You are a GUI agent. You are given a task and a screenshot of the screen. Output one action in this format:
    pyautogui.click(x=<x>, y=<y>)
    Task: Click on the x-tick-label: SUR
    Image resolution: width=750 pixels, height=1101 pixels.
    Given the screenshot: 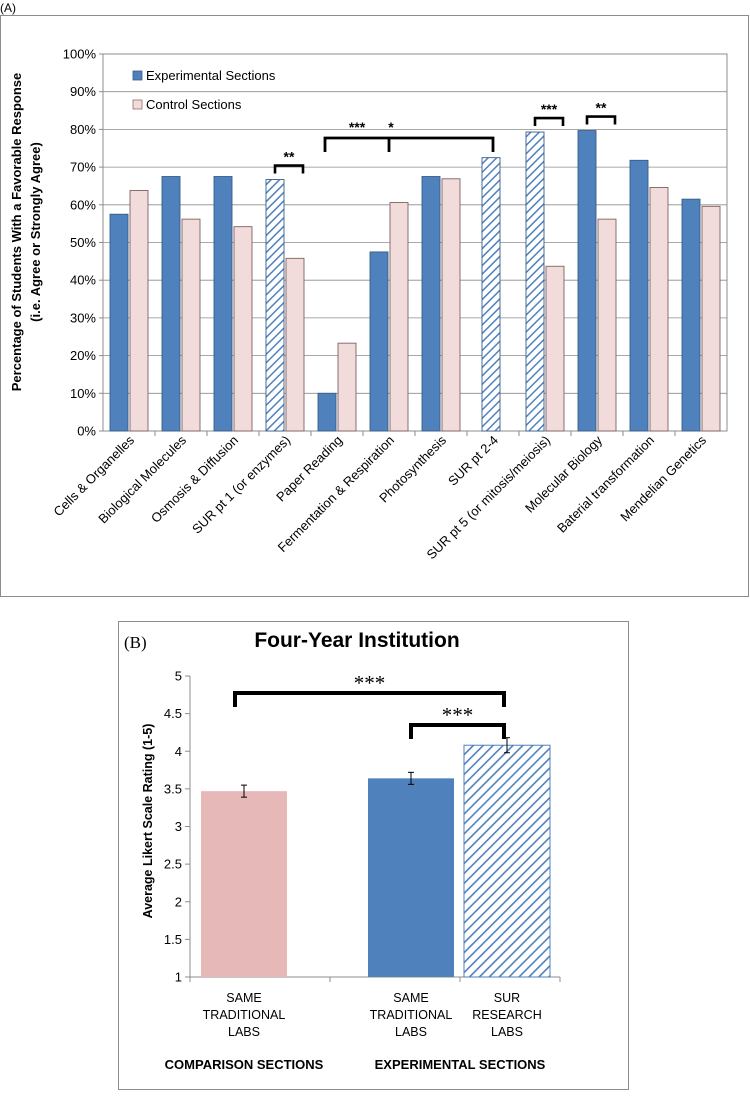 What is the action you would take?
    pyautogui.click(x=507, y=998)
    